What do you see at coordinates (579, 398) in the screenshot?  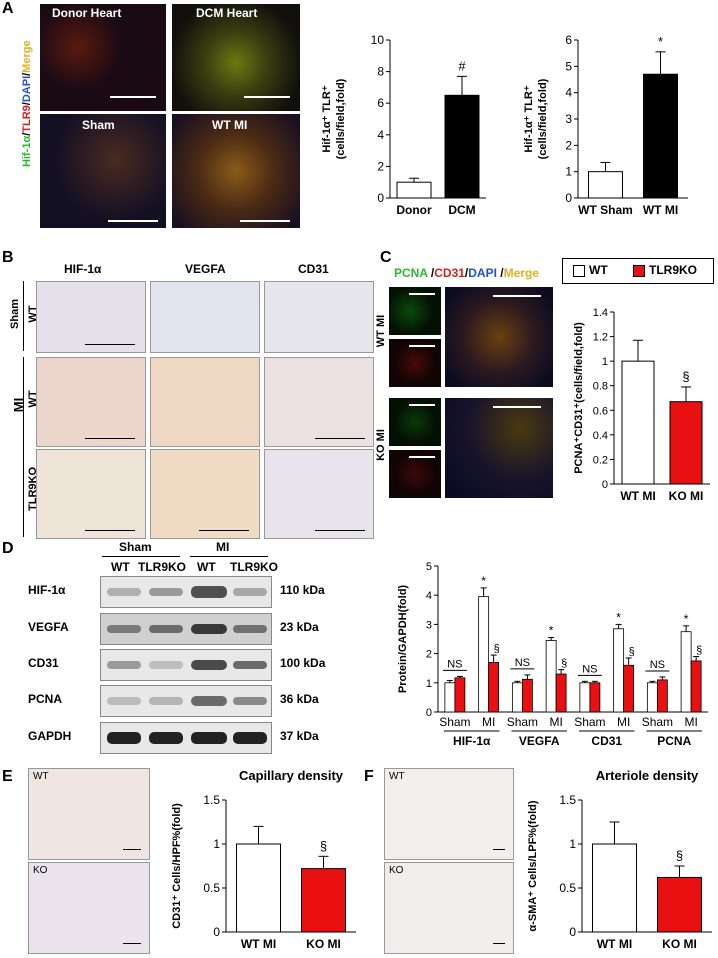 I see `y-axis-label: PCNA⁺CD31⁺(cells/field,fold)` at bounding box center [579, 398].